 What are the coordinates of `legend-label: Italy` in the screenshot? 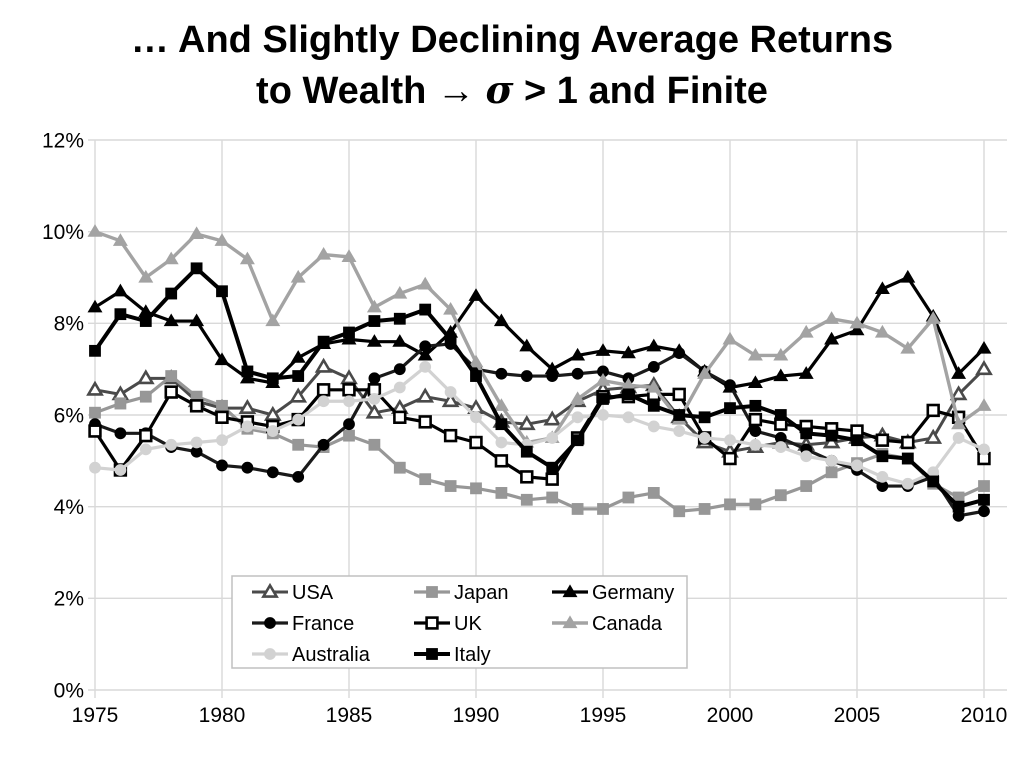 It's located at (472, 655).